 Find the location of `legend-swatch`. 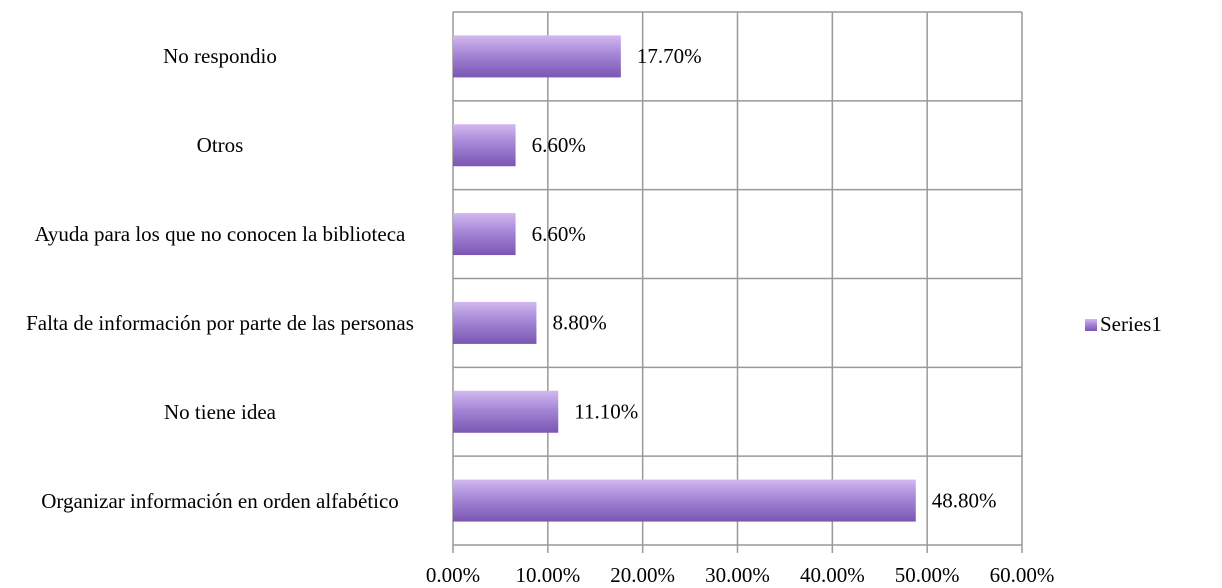

legend-swatch is located at coordinates (1091, 325).